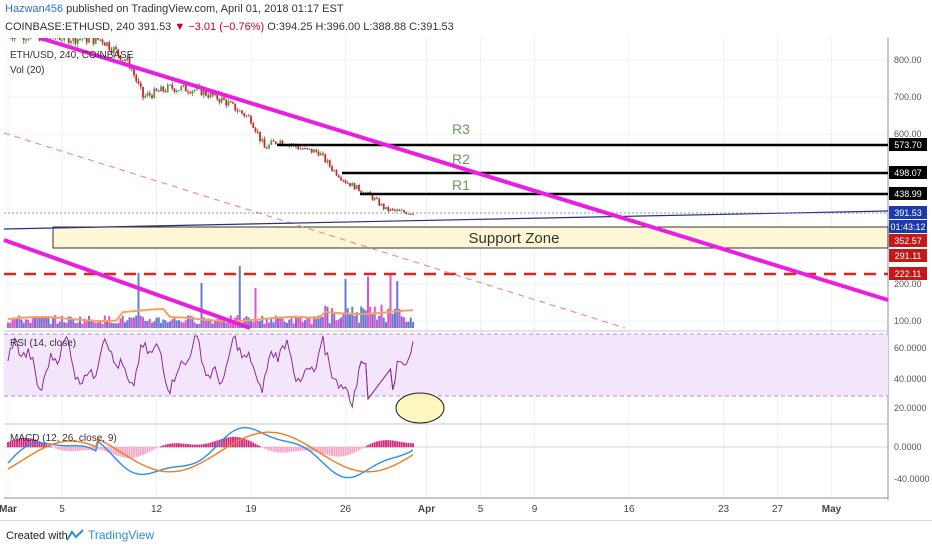 This screenshot has width=932, height=551. Describe the element at coordinates (724, 509) in the screenshot. I see `time-tick-9: 23` at that location.